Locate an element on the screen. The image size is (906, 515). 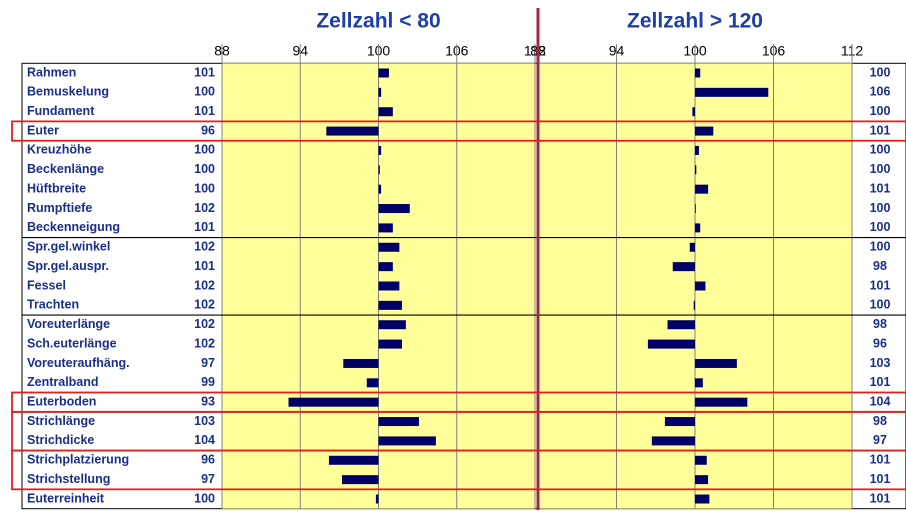
chart-title: Zellzahl > 120 is located at coordinates (695, 21).